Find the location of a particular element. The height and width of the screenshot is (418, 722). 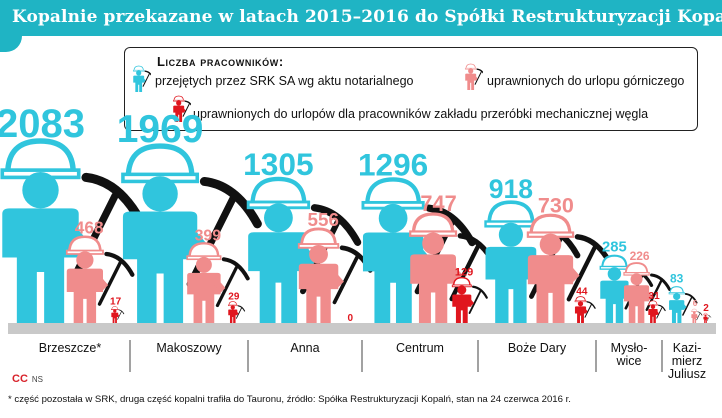

legend-entry-pink: uprawnionych do urlopu górniczego is located at coordinates (586, 81).